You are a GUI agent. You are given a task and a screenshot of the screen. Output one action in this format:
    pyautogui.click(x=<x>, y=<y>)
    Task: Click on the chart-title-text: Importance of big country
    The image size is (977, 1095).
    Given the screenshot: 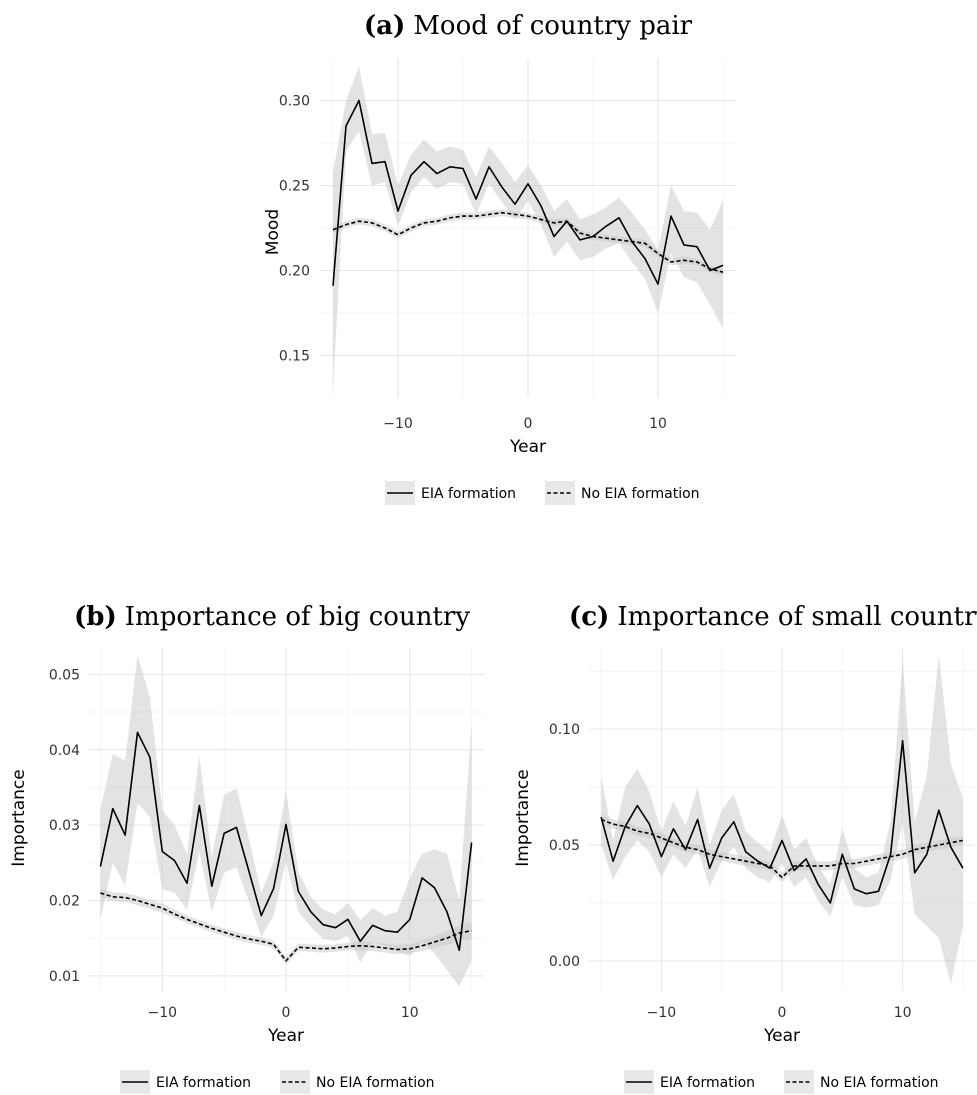 What is the action you would take?
    pyautogui.click(x=298, y=617)
    